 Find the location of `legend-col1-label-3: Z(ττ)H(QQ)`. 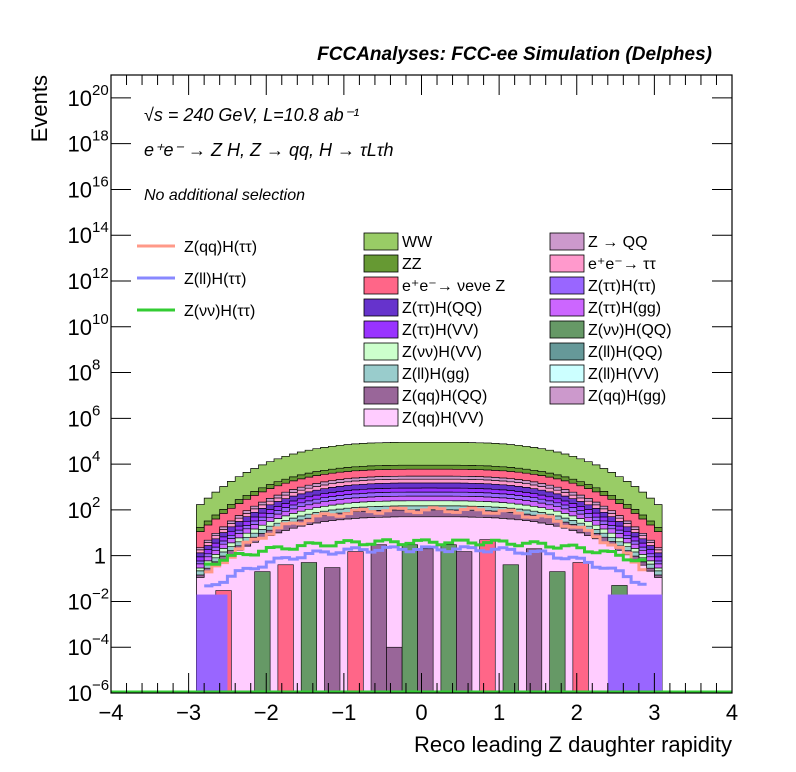

legend-col1-label-3: Z(ττ)H(QQ) is located at coordinates (442, 308).